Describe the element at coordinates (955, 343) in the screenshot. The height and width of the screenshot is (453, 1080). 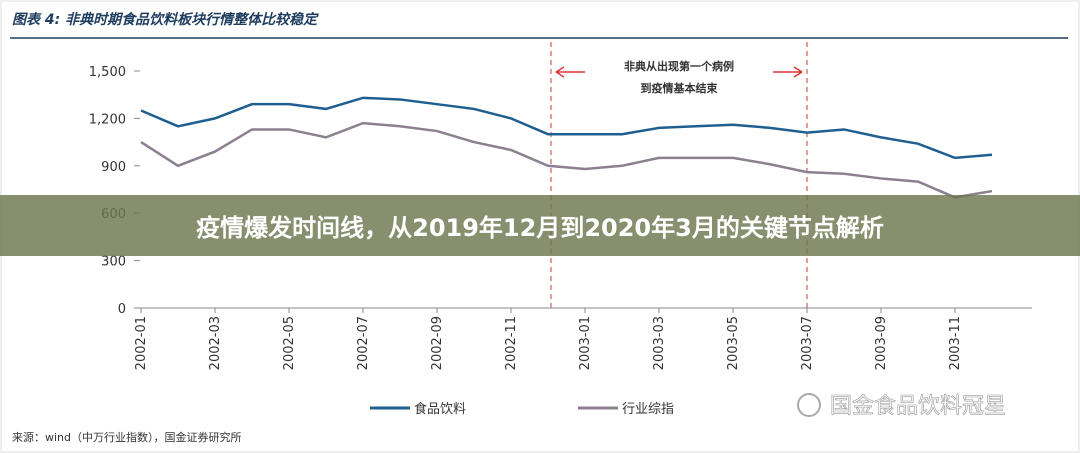
I see `x-tick-label: 2003-11` at that location.